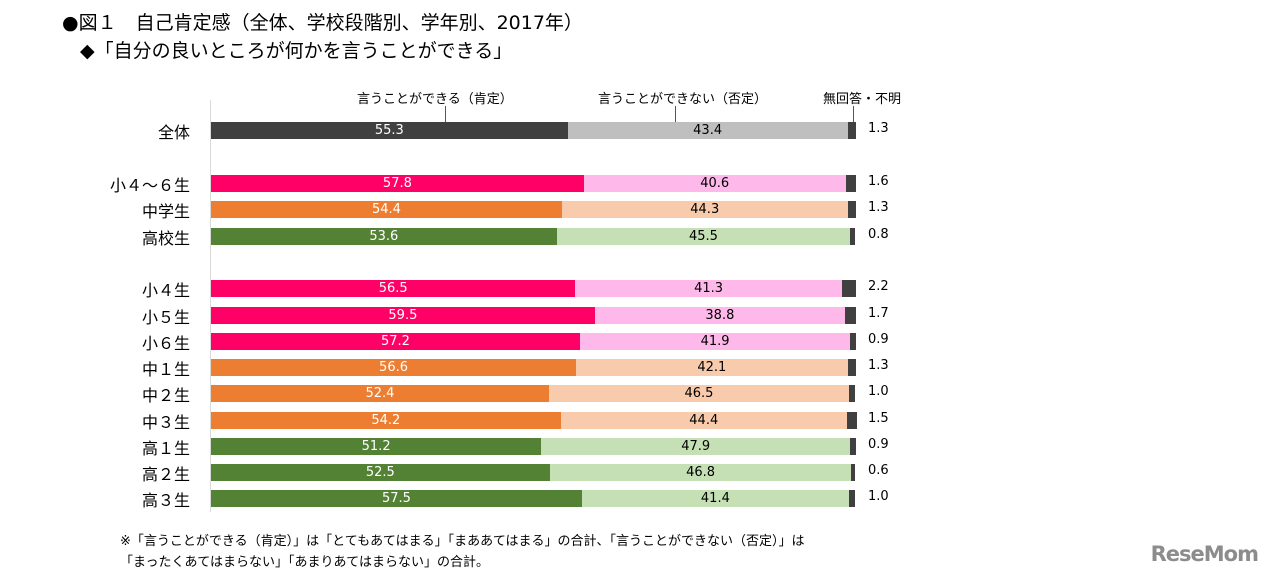 The height and width of the screenshot is (577, 1280). I want to click on bar-negative: 42.1, so click(712, 367).